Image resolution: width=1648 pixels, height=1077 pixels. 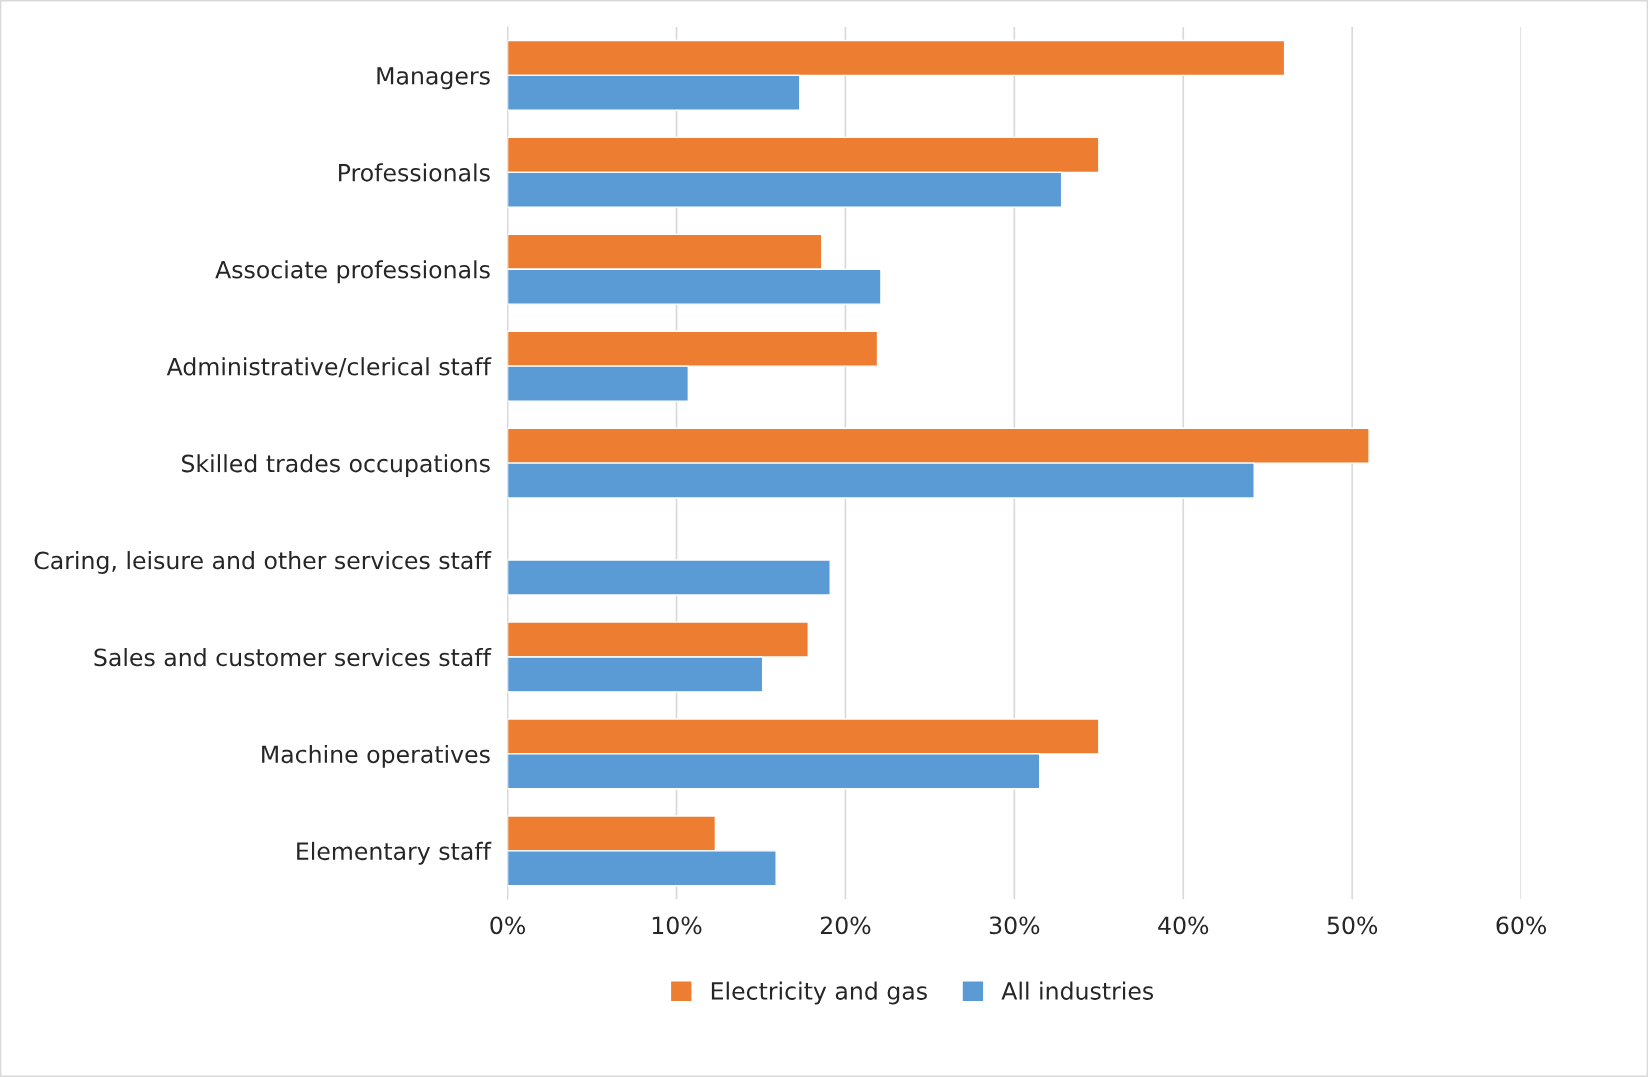 What do you see at coordinates (352, 272) in the screenshot?
I see `y-tick-label: Associate professionals` at bounding box center [352, 272].